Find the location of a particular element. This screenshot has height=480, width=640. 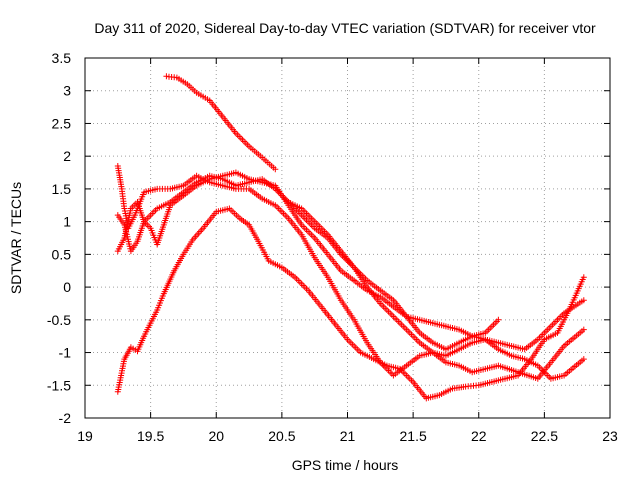

x-tick-label: 21 is located at coordinates (348, 436).